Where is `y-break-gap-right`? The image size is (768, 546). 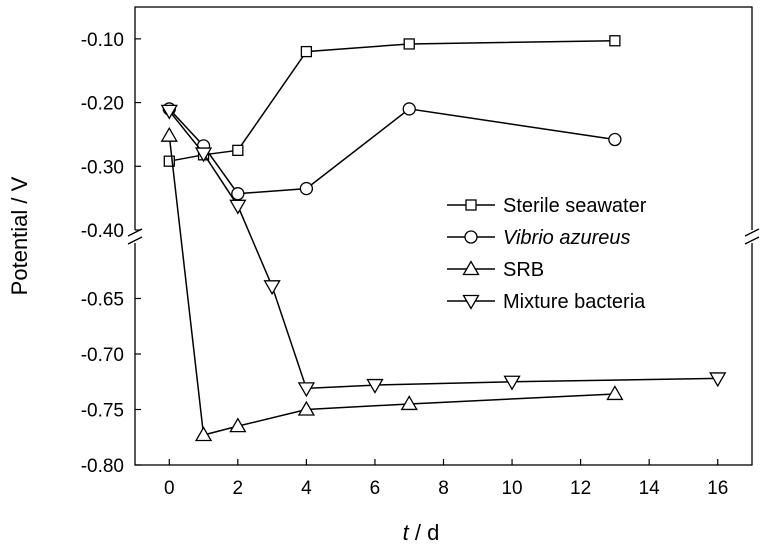 y-break-gap-right is located at coordinates (752, 236).